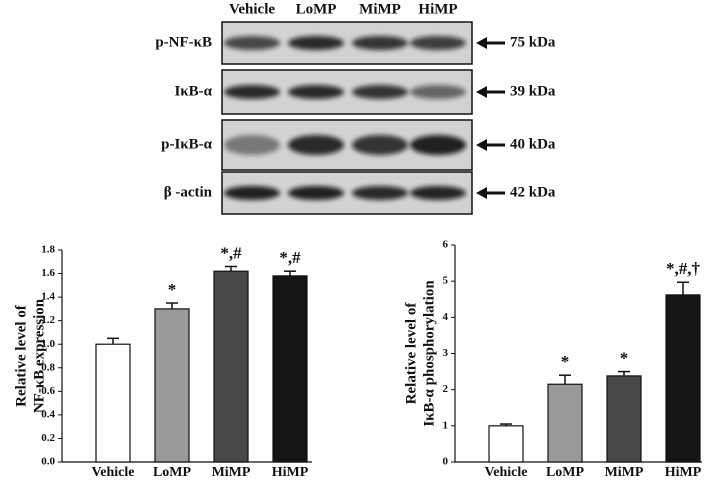 The image size is (708, 480). What do you see at coordinates (39, 355) in the screenshot?
I see `y-axis-title: NF-κB expression` at bounding box center [39, 355].